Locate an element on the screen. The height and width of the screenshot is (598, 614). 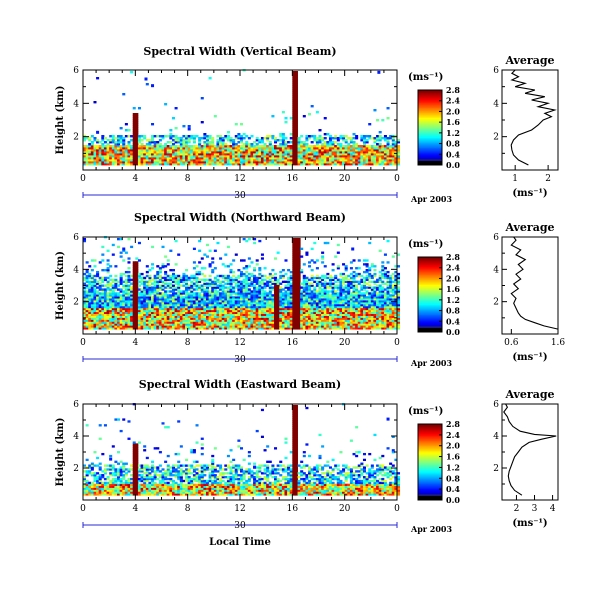
average-profile-line is located at coordinates (533, 117).